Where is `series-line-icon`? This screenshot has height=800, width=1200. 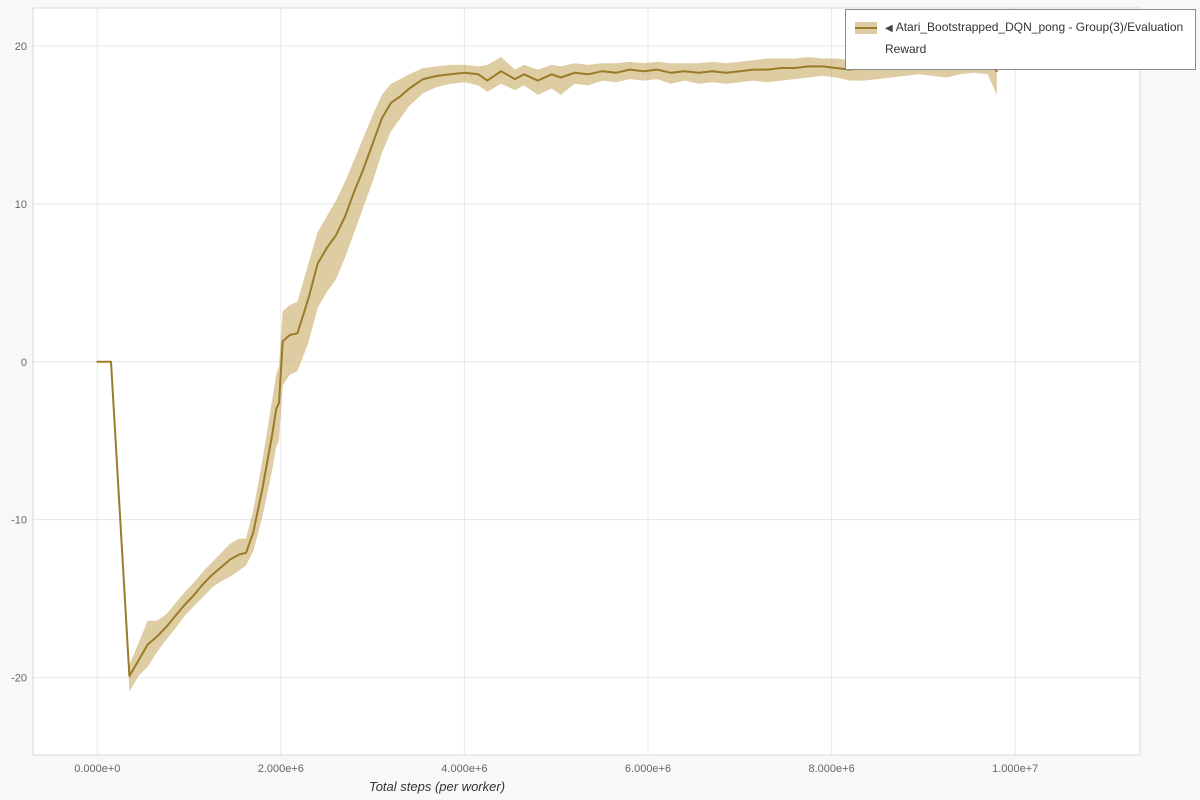 series-line-icon is located at coordinates (866, 28).